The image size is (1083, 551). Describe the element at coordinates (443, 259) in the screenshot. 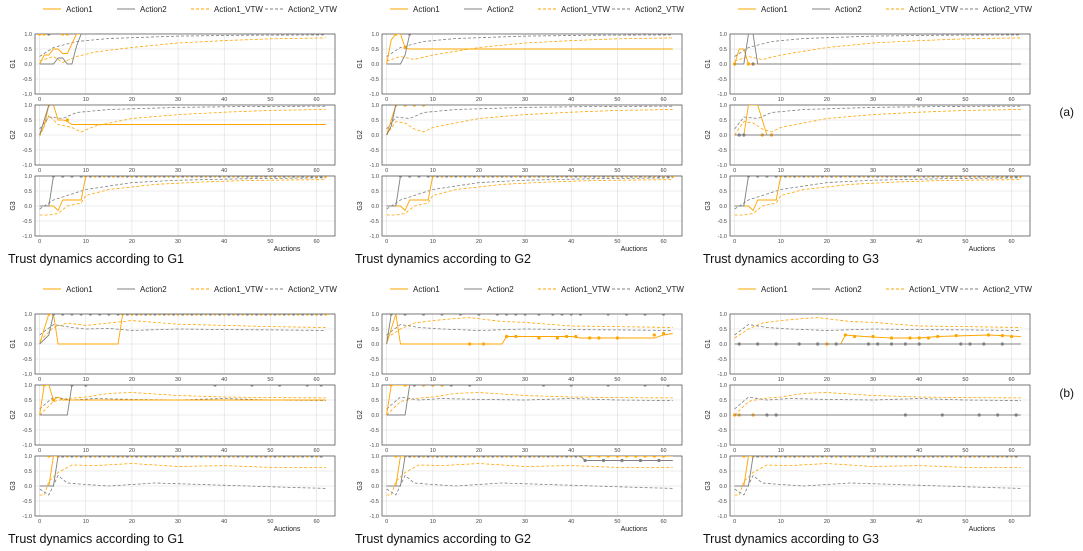

I see `chart-caption: Trust dynamics according to G2` at that location.